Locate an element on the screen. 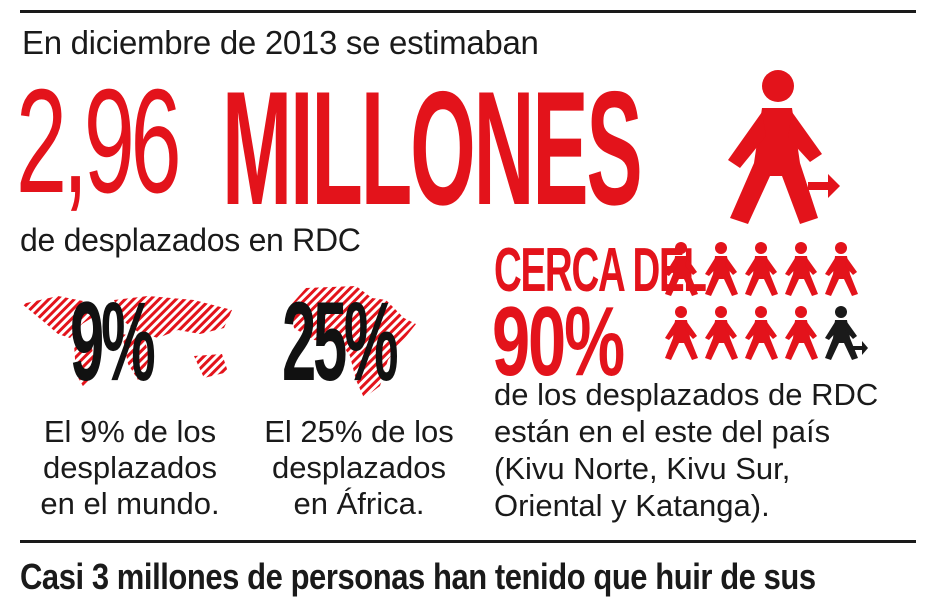 The width and height of the screenshot is (936, 600). top-divider is located at coordinates (468, 11).